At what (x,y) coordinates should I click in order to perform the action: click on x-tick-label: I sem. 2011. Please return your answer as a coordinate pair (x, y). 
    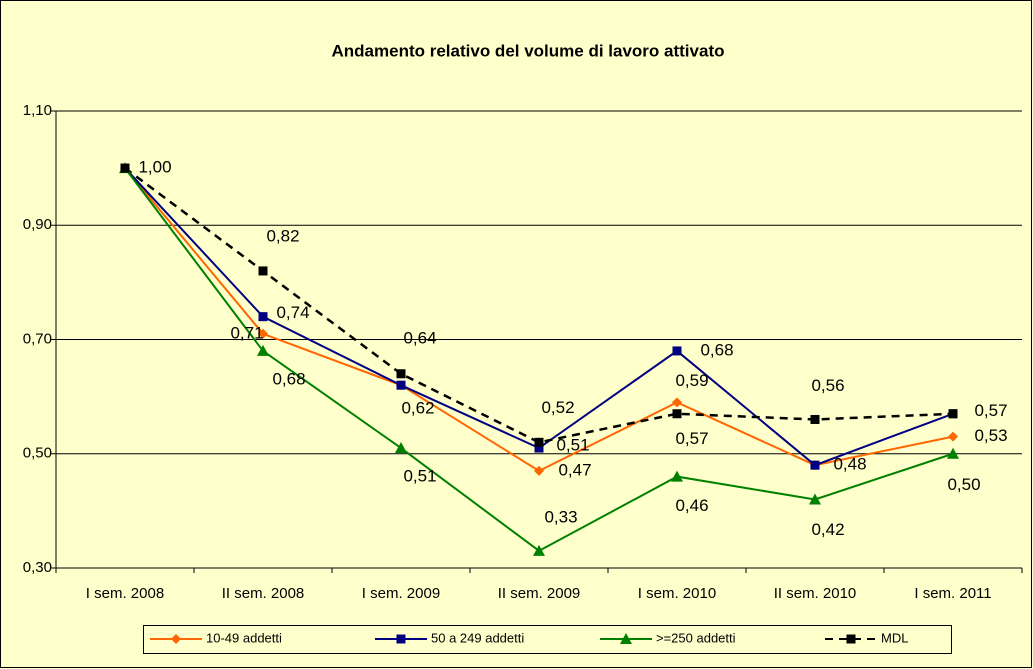
    Looking at the image, I should click on (952, 593).